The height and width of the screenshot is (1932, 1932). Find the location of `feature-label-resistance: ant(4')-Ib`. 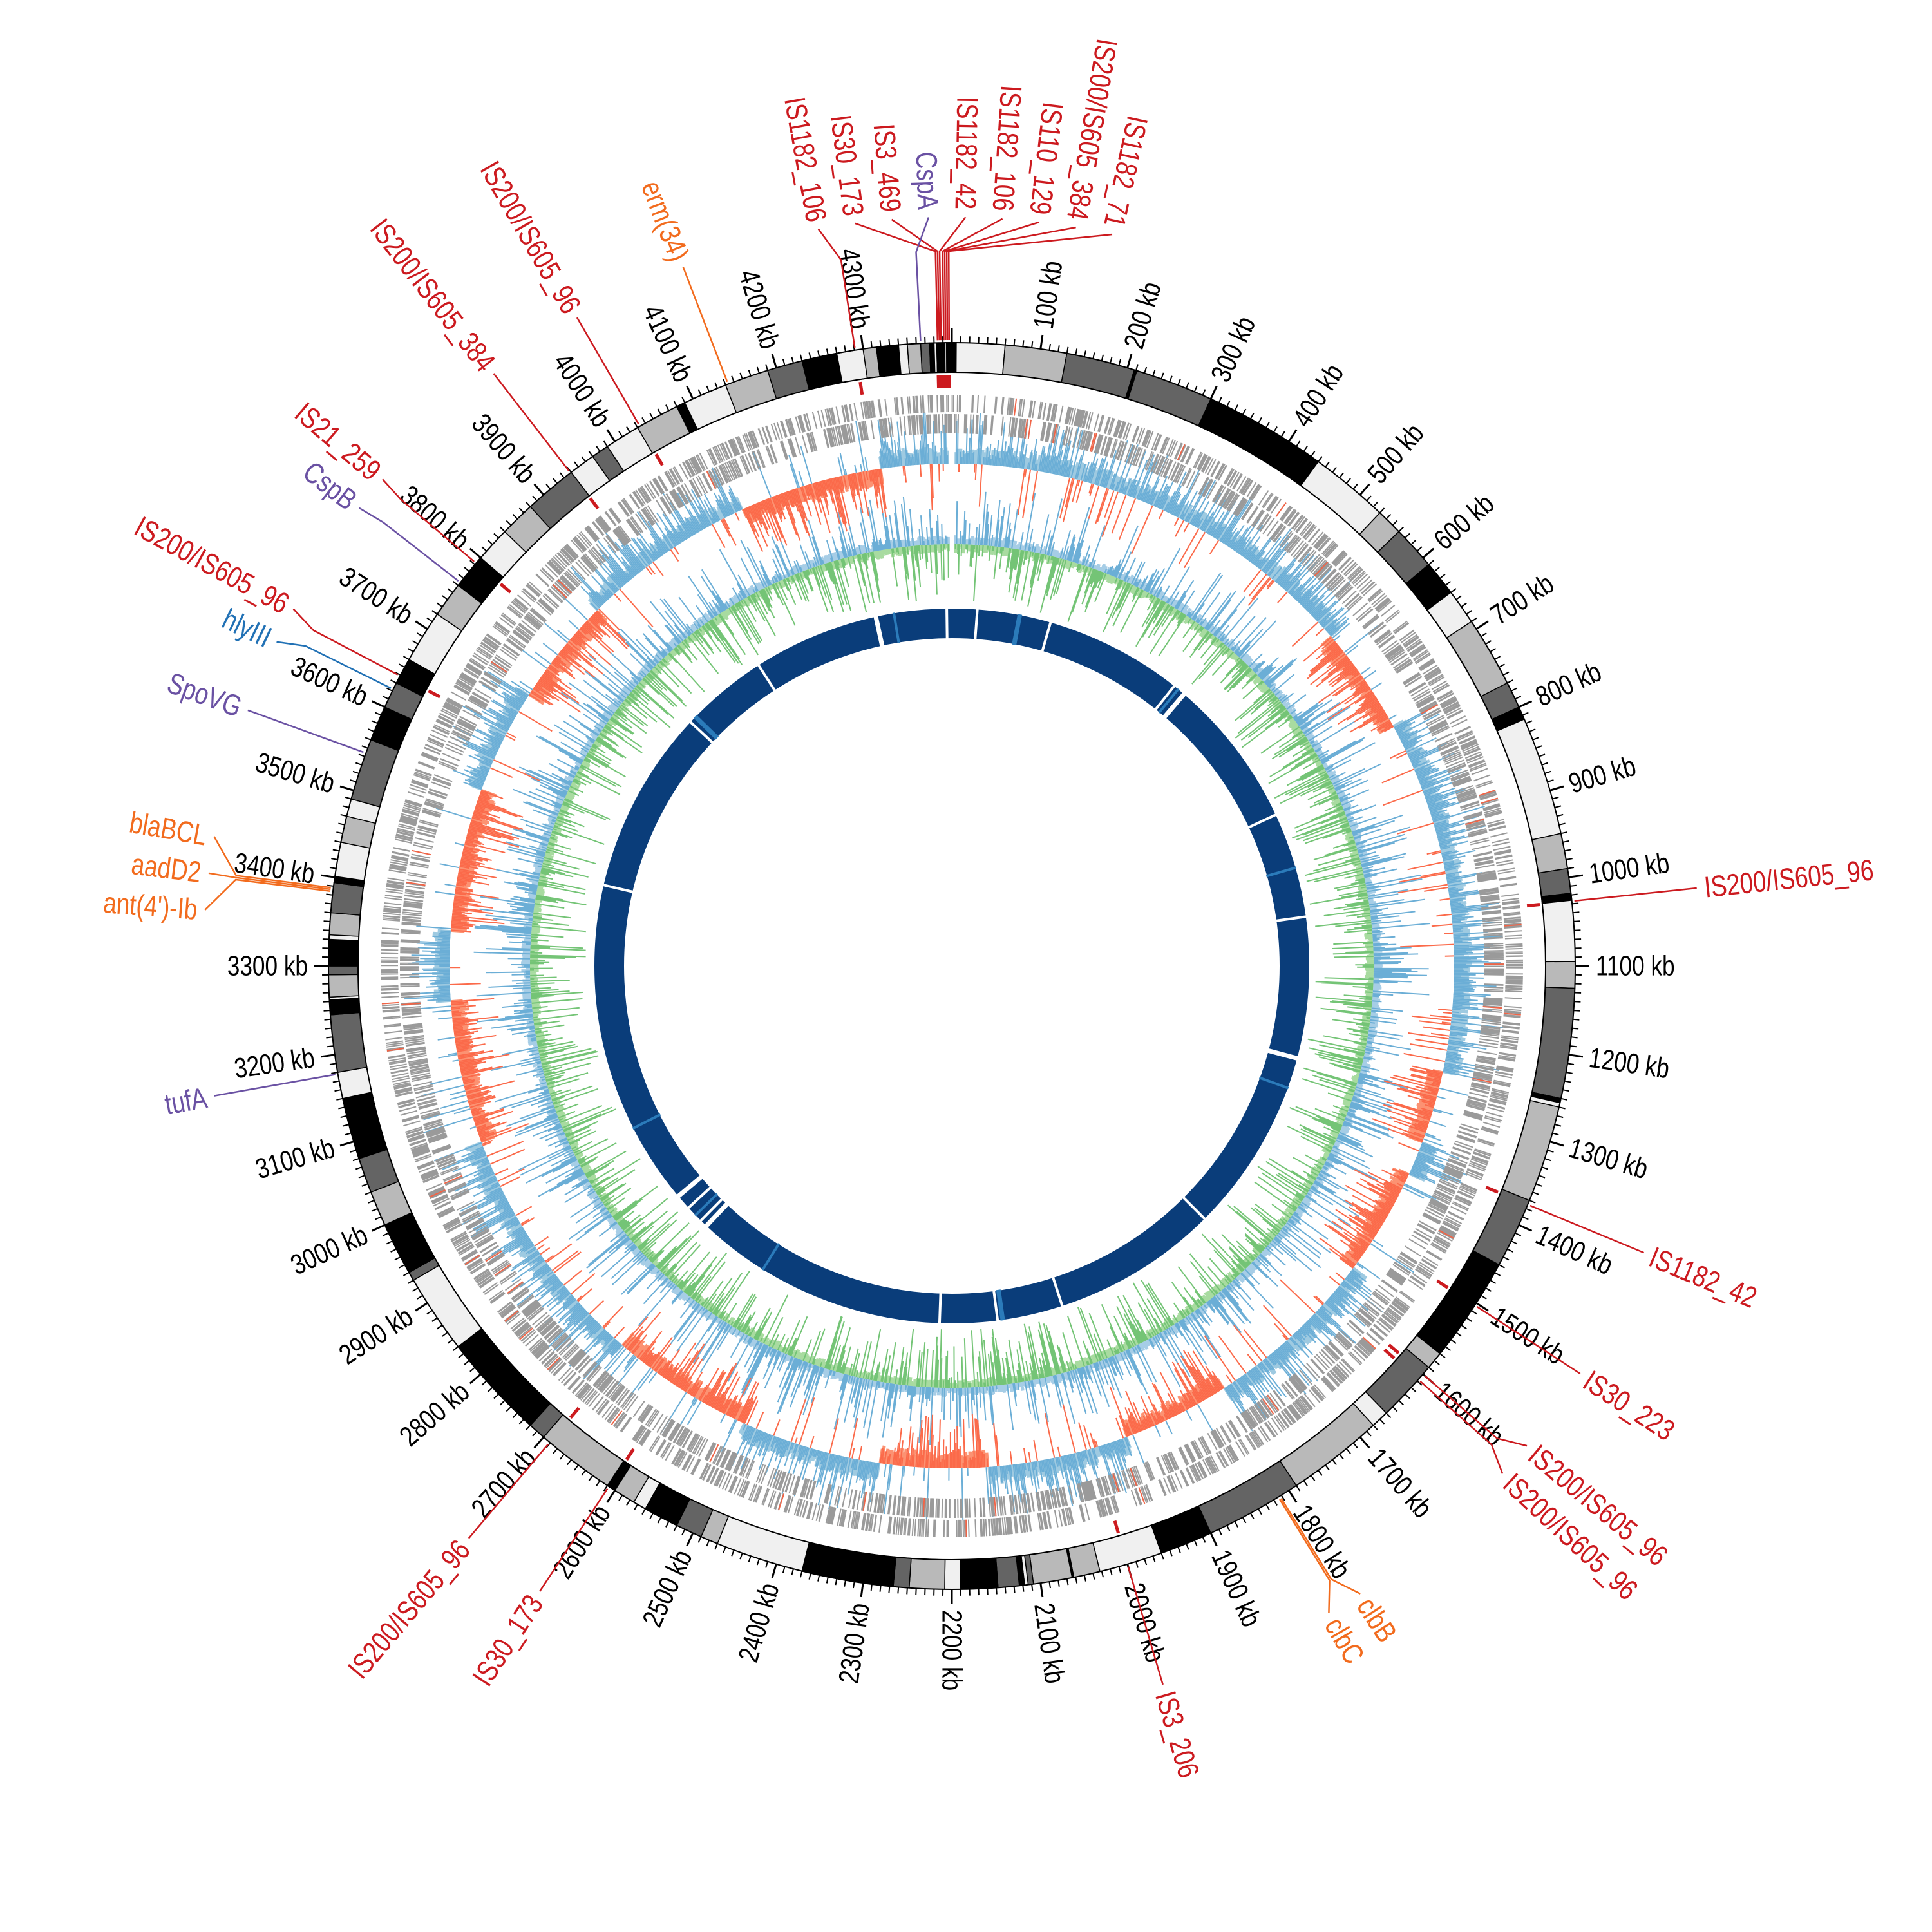

feature-label-resistance: ant(4')-Ib is located at coordinates (151, 906).